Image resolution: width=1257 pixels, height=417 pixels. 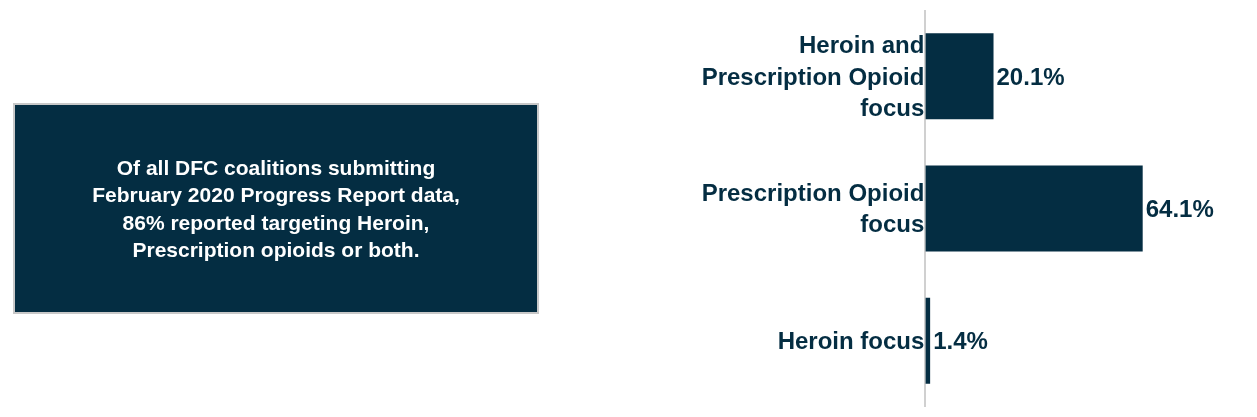 What do you see at coordinates (1179, 208) in the screenshot?
I see `data-label: 64.1%` at bounding box center [1179, 208].